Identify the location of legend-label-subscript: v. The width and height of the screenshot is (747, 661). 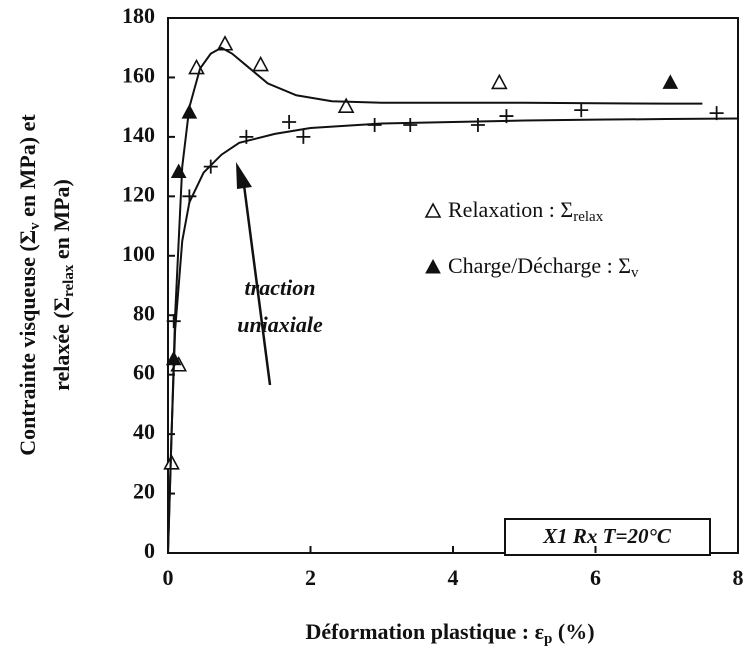
(635, 273).